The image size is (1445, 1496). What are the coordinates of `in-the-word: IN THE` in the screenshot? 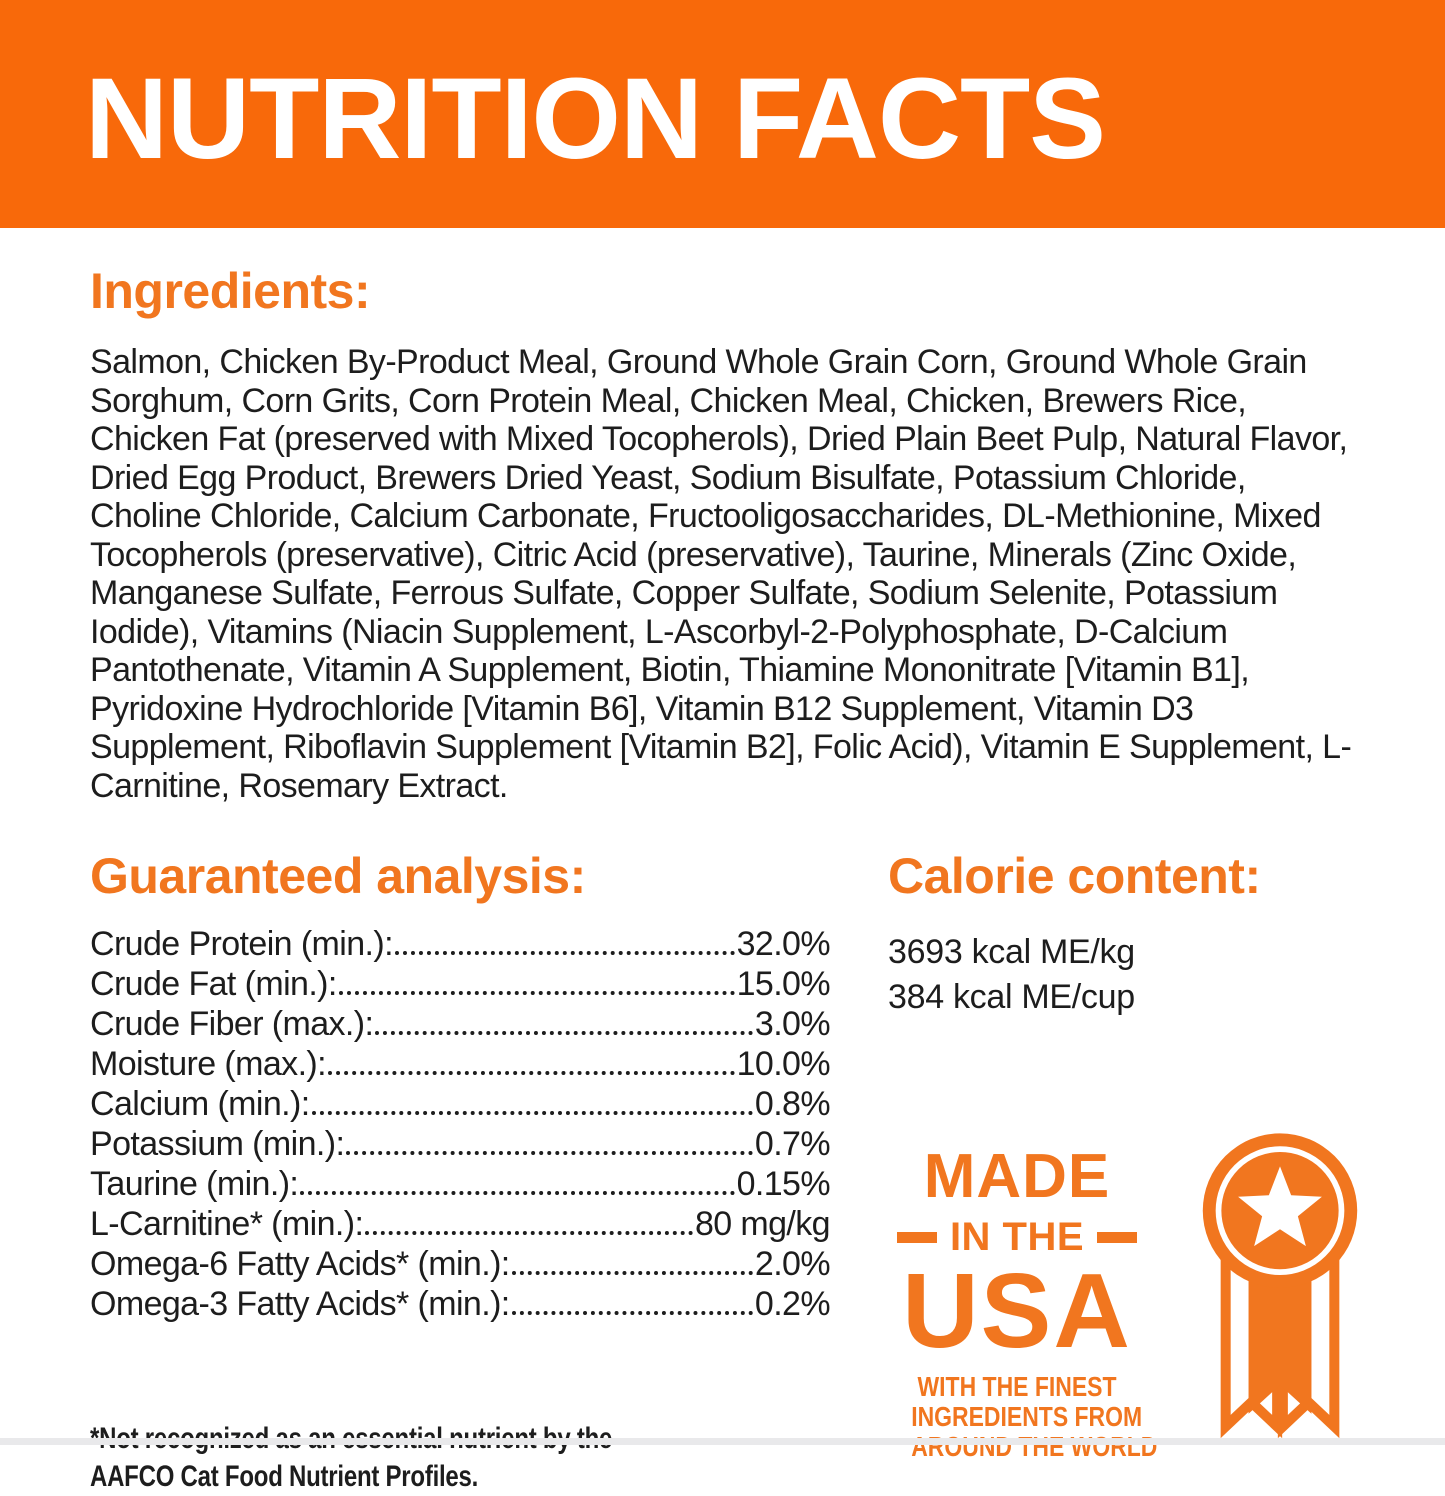 It's located at (1017, 1237).